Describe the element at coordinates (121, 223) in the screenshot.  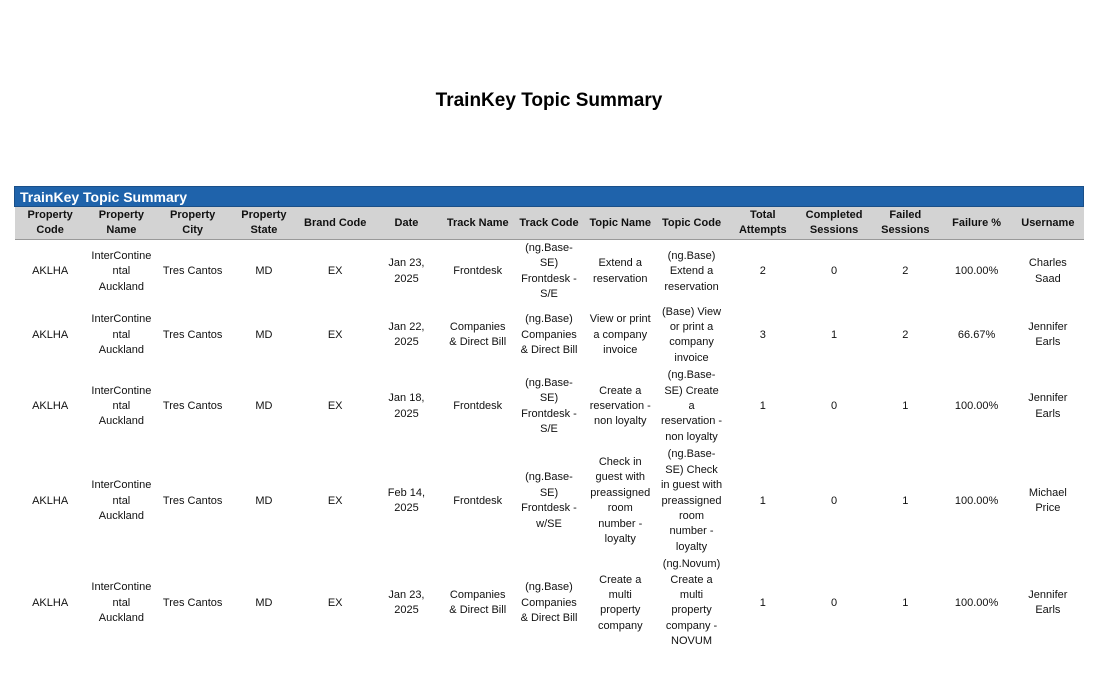
I see `column-header: Property Name` at that location.